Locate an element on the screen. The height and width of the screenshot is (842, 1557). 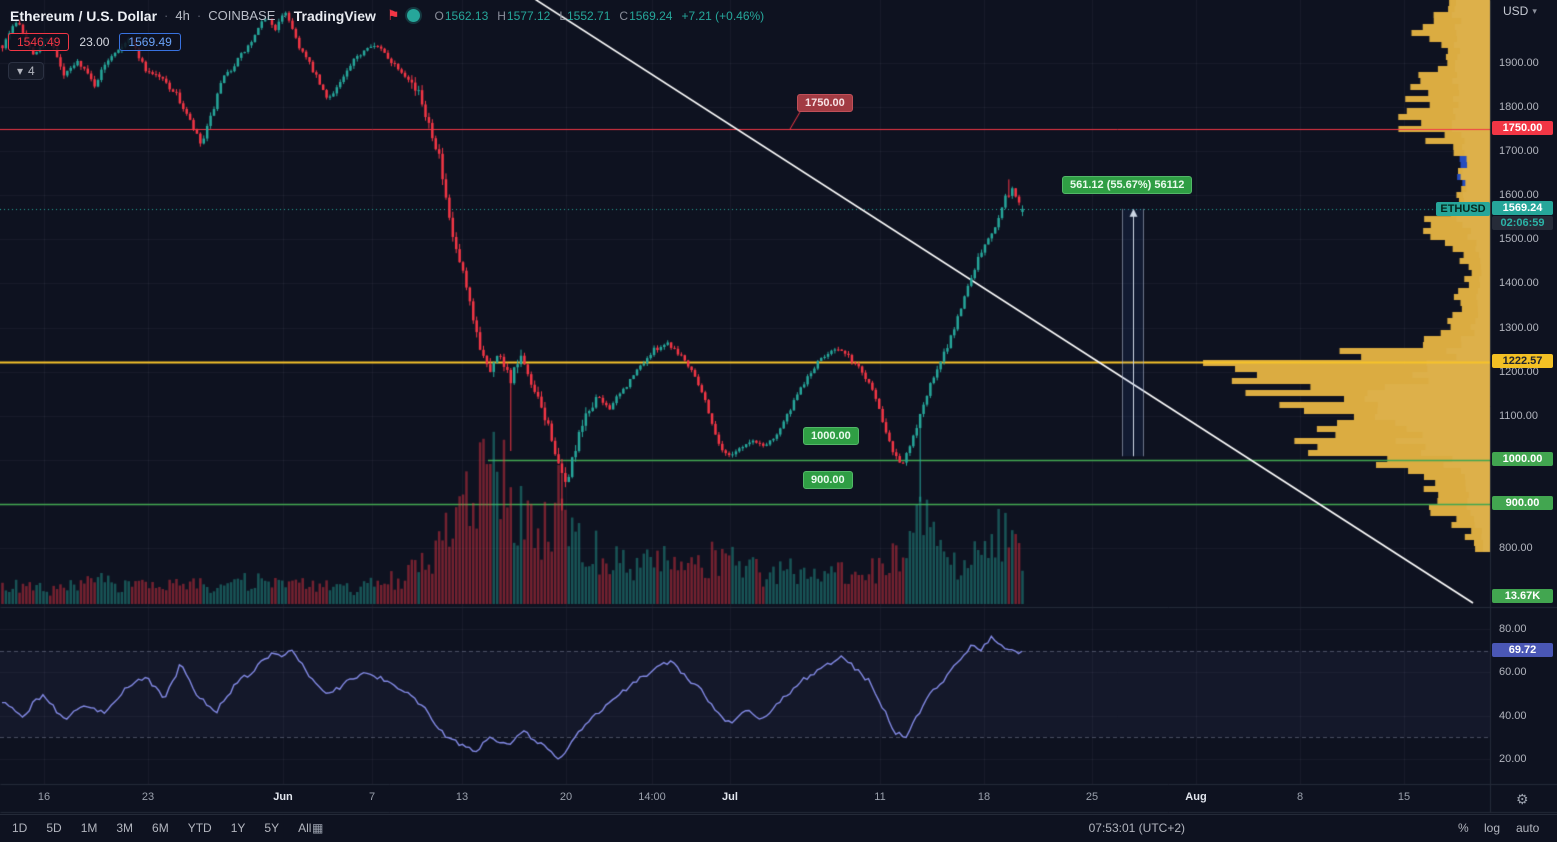
price-tick: 1600.00 is located at coordinates (1519, 195).